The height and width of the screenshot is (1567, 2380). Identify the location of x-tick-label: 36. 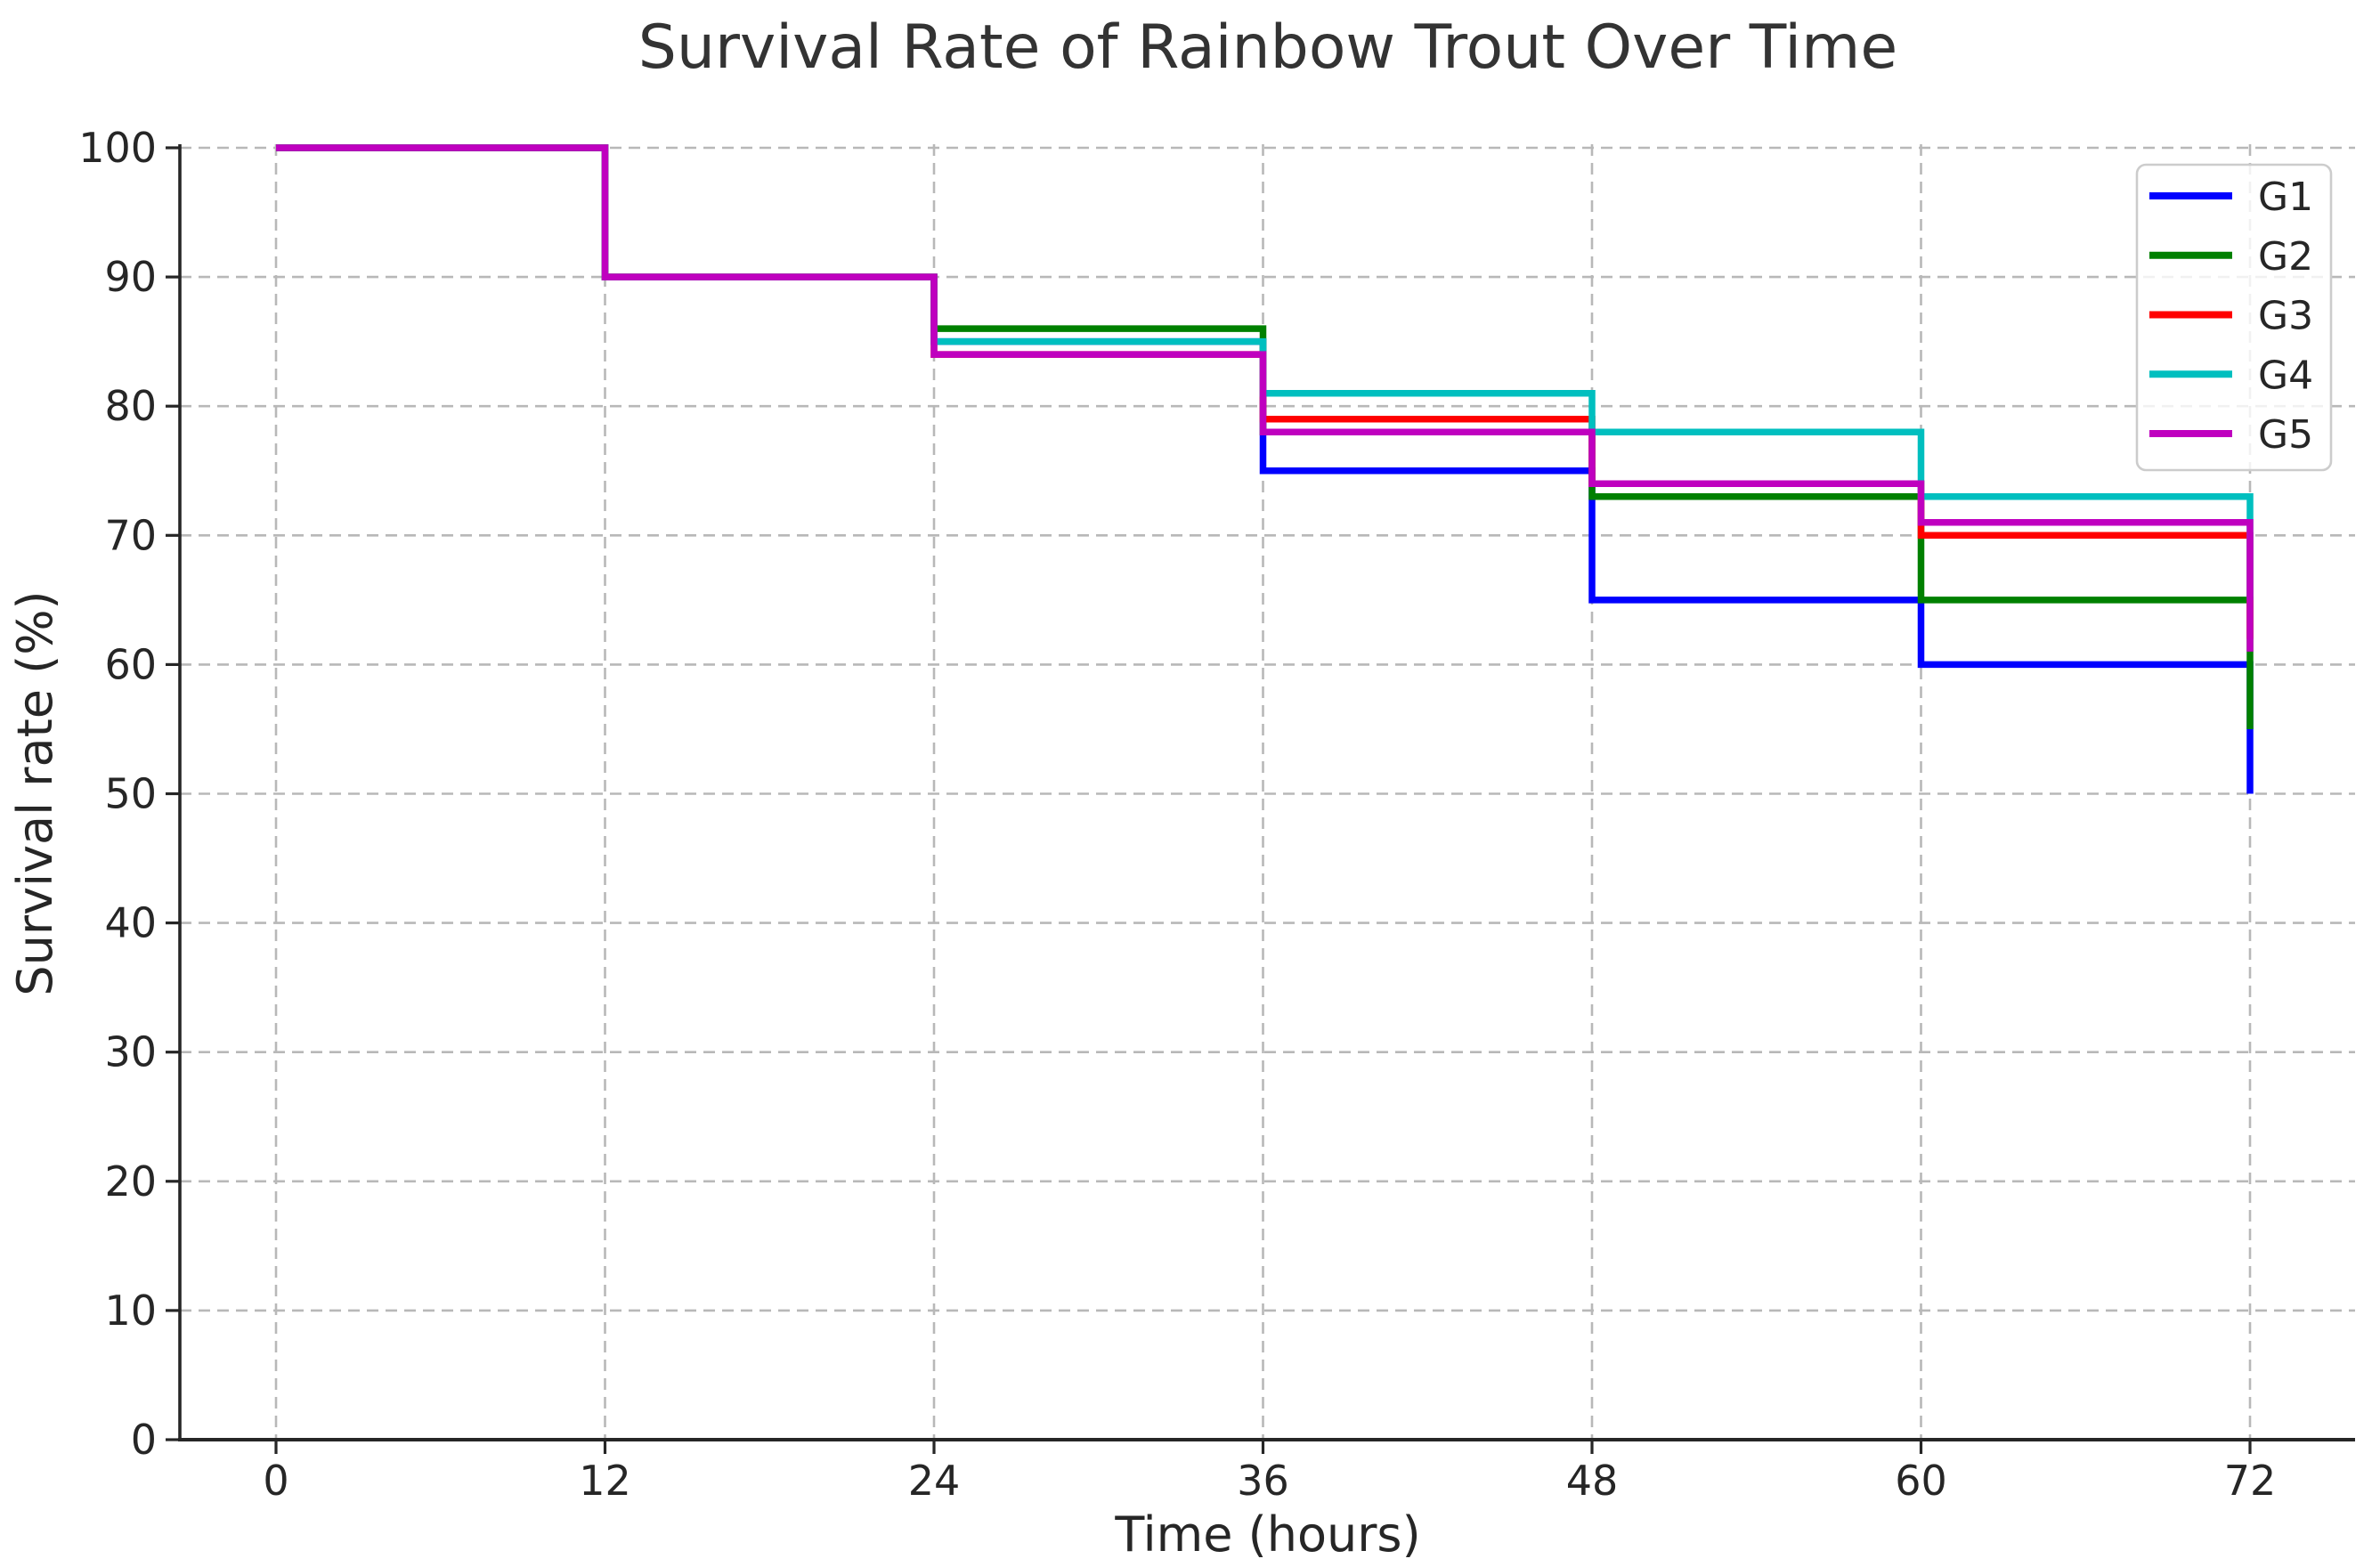
(1263, 1481).